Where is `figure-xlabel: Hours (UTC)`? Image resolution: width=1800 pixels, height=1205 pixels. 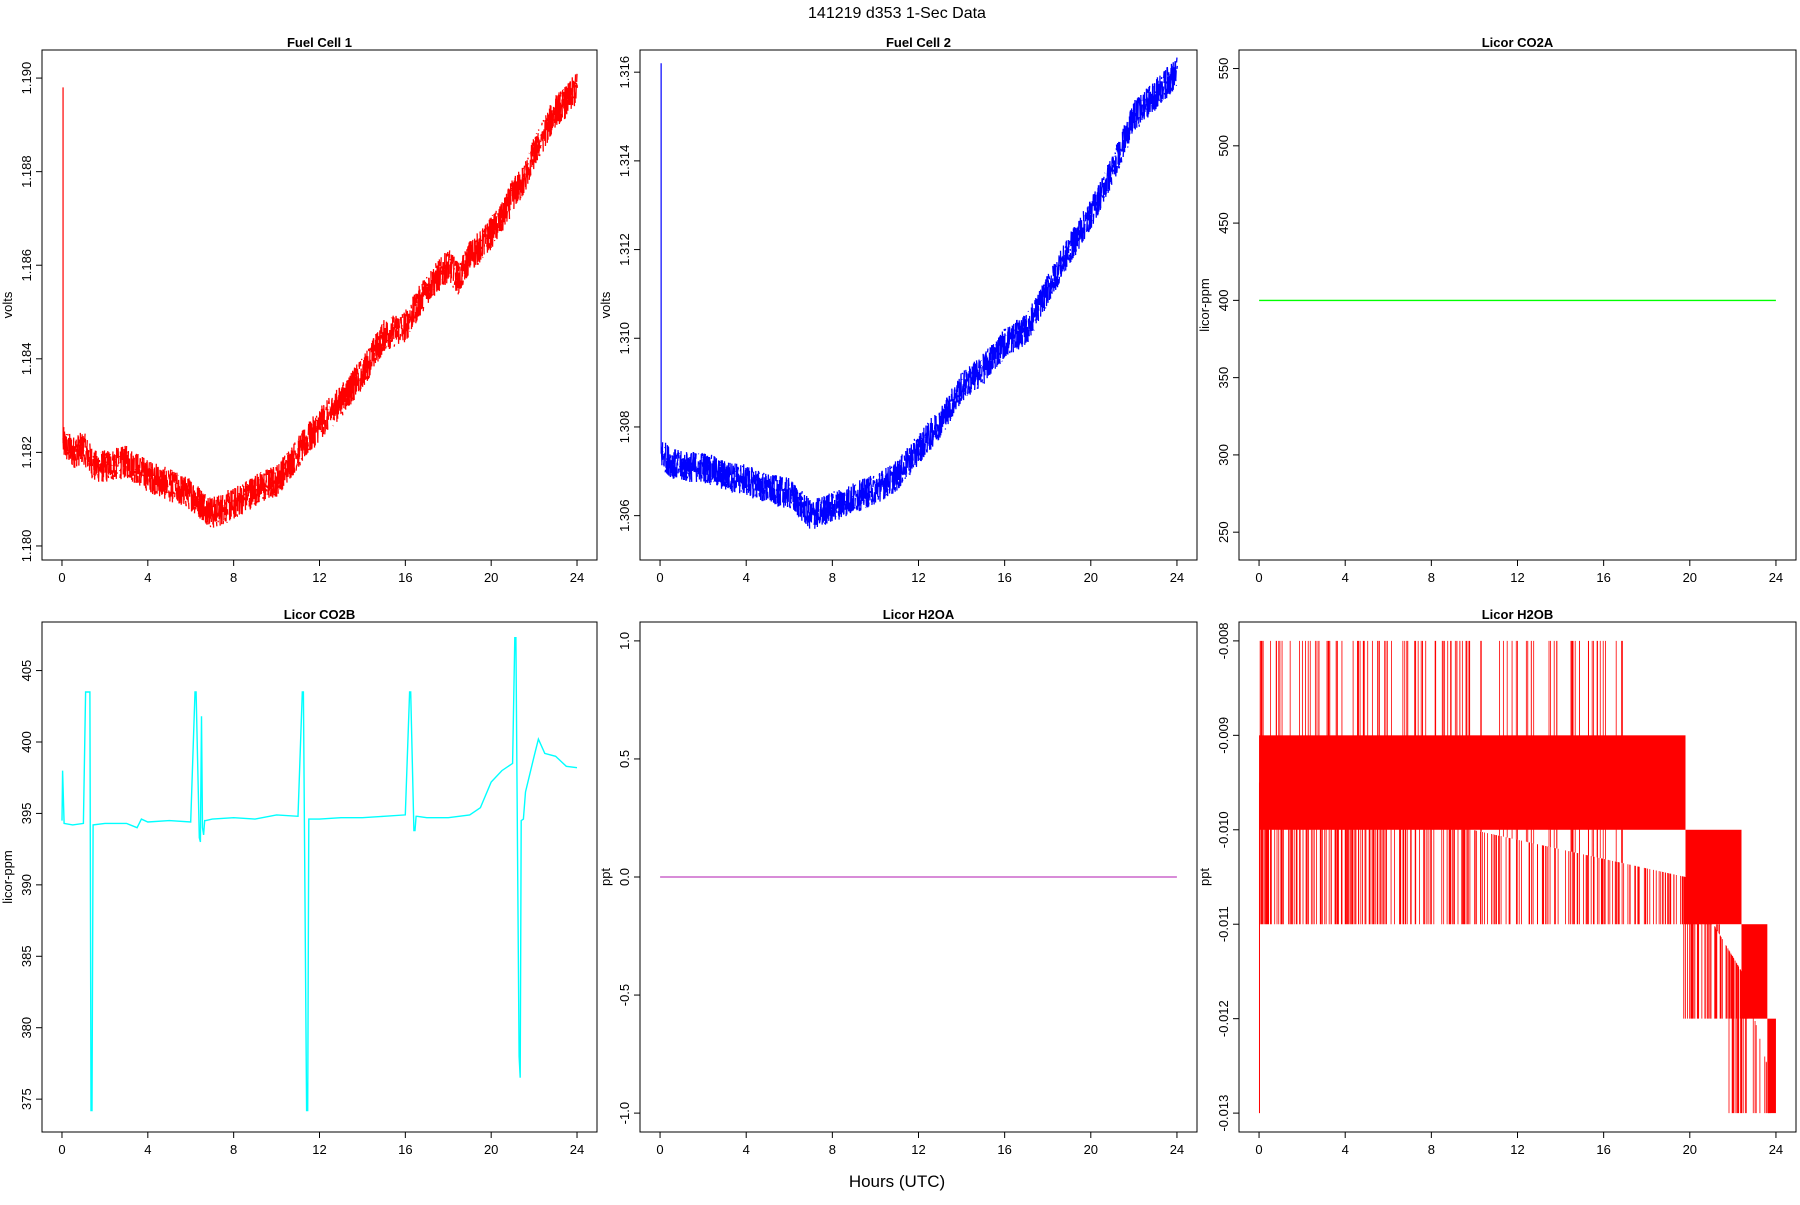
figure-xlabel: Hours (UTC) is located at coordinates (897, 1181).